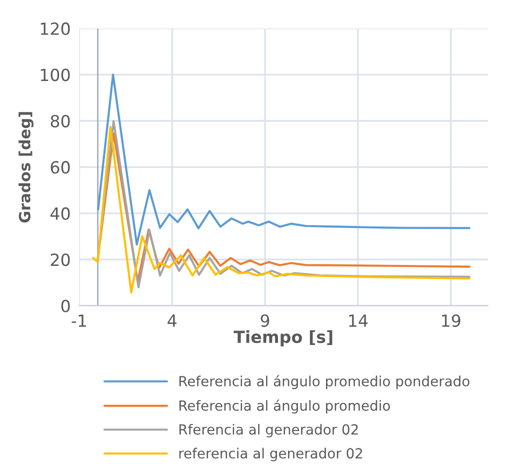 This screenshot has width=511, height=474. Describe the element at coordinates (60, 259) in the screenshot. I see `y-tick-label: 20` at that location.